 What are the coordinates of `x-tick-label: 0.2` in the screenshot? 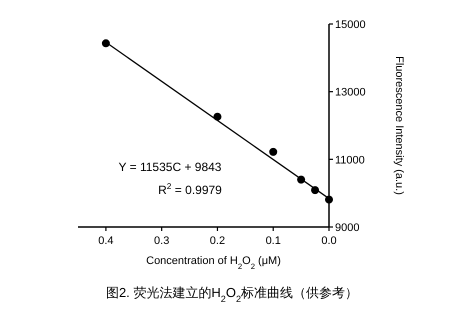 It's located at (218, 241).